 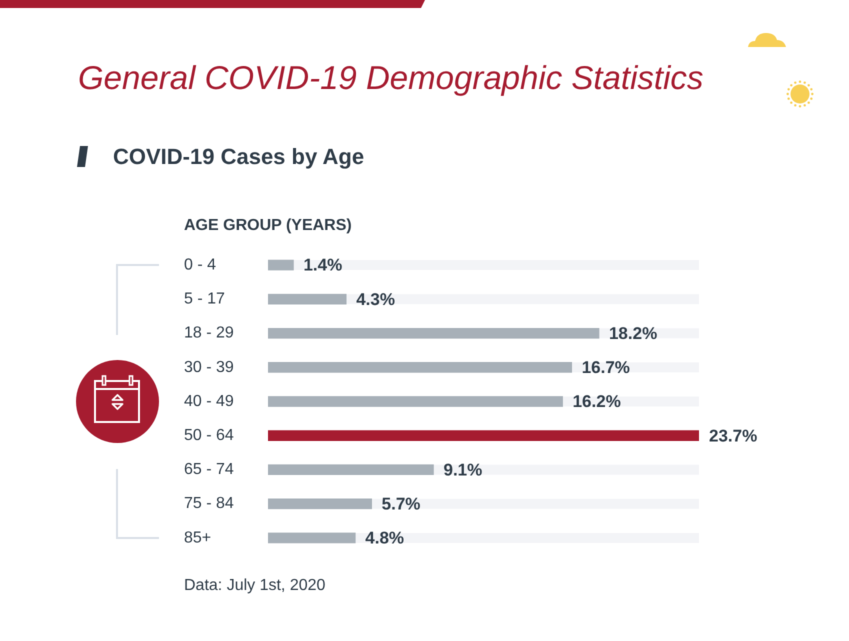 What do you see at coordinates (401, 504) in the screenshot?
I see `data-label: 5.7%` at bounding box center [401, 504].